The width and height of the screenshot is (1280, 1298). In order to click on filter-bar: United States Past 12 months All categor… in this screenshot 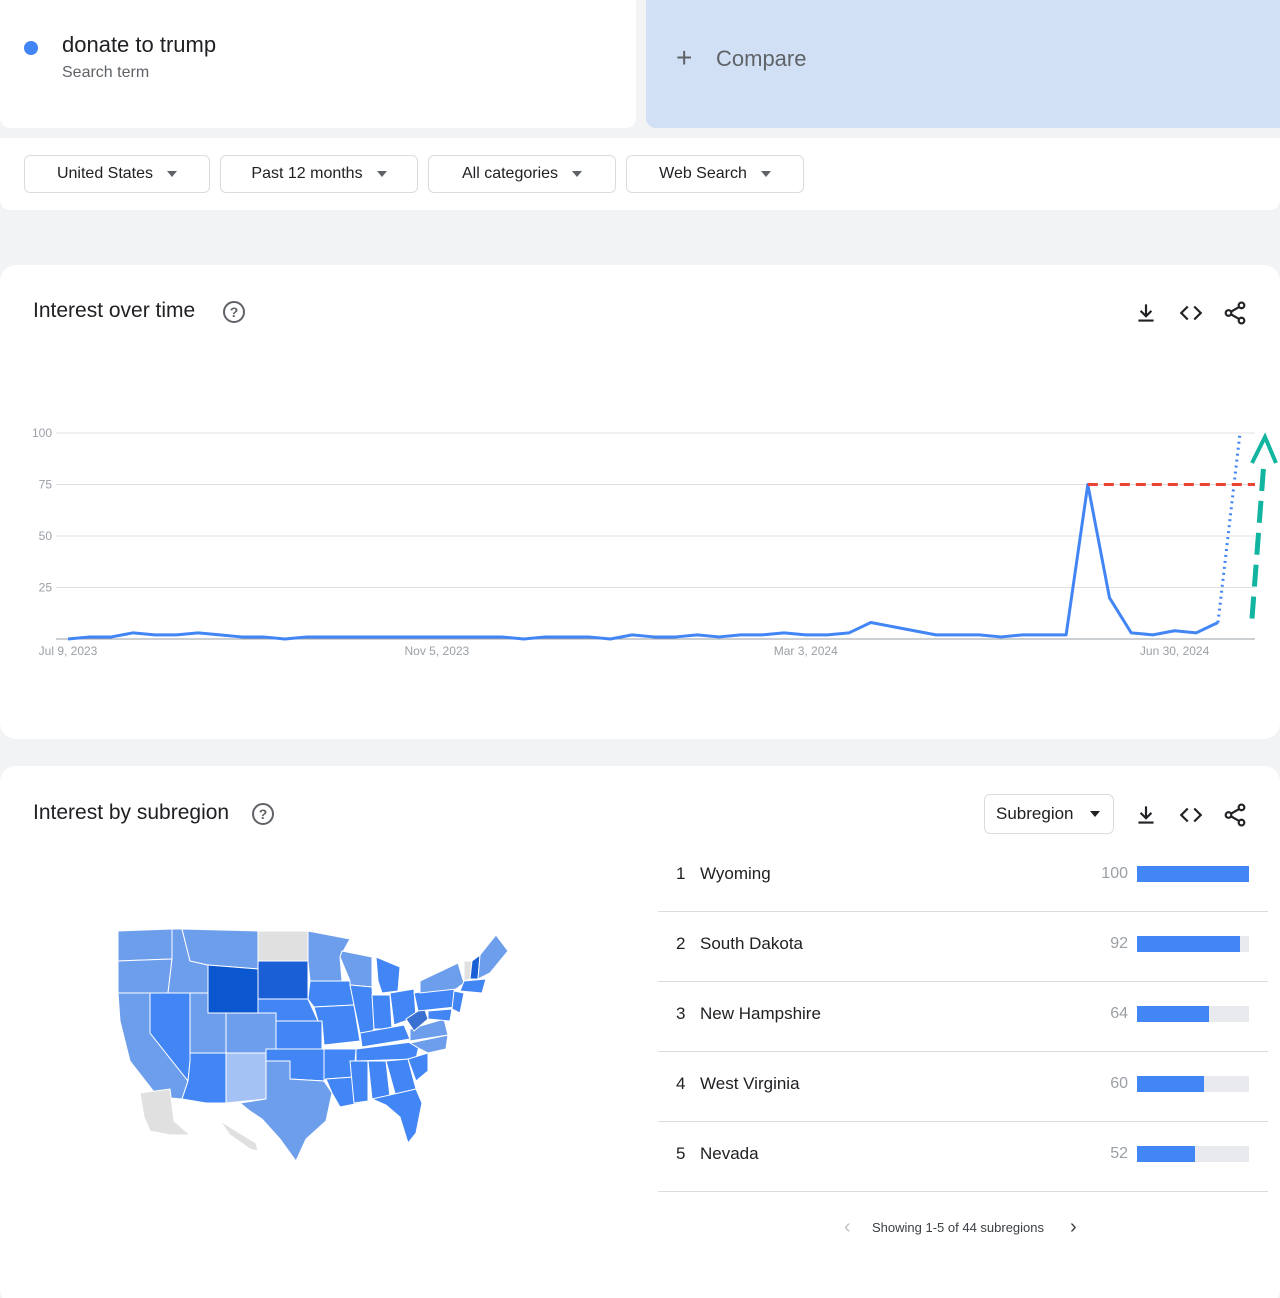, I will do `click(640, 174)`.